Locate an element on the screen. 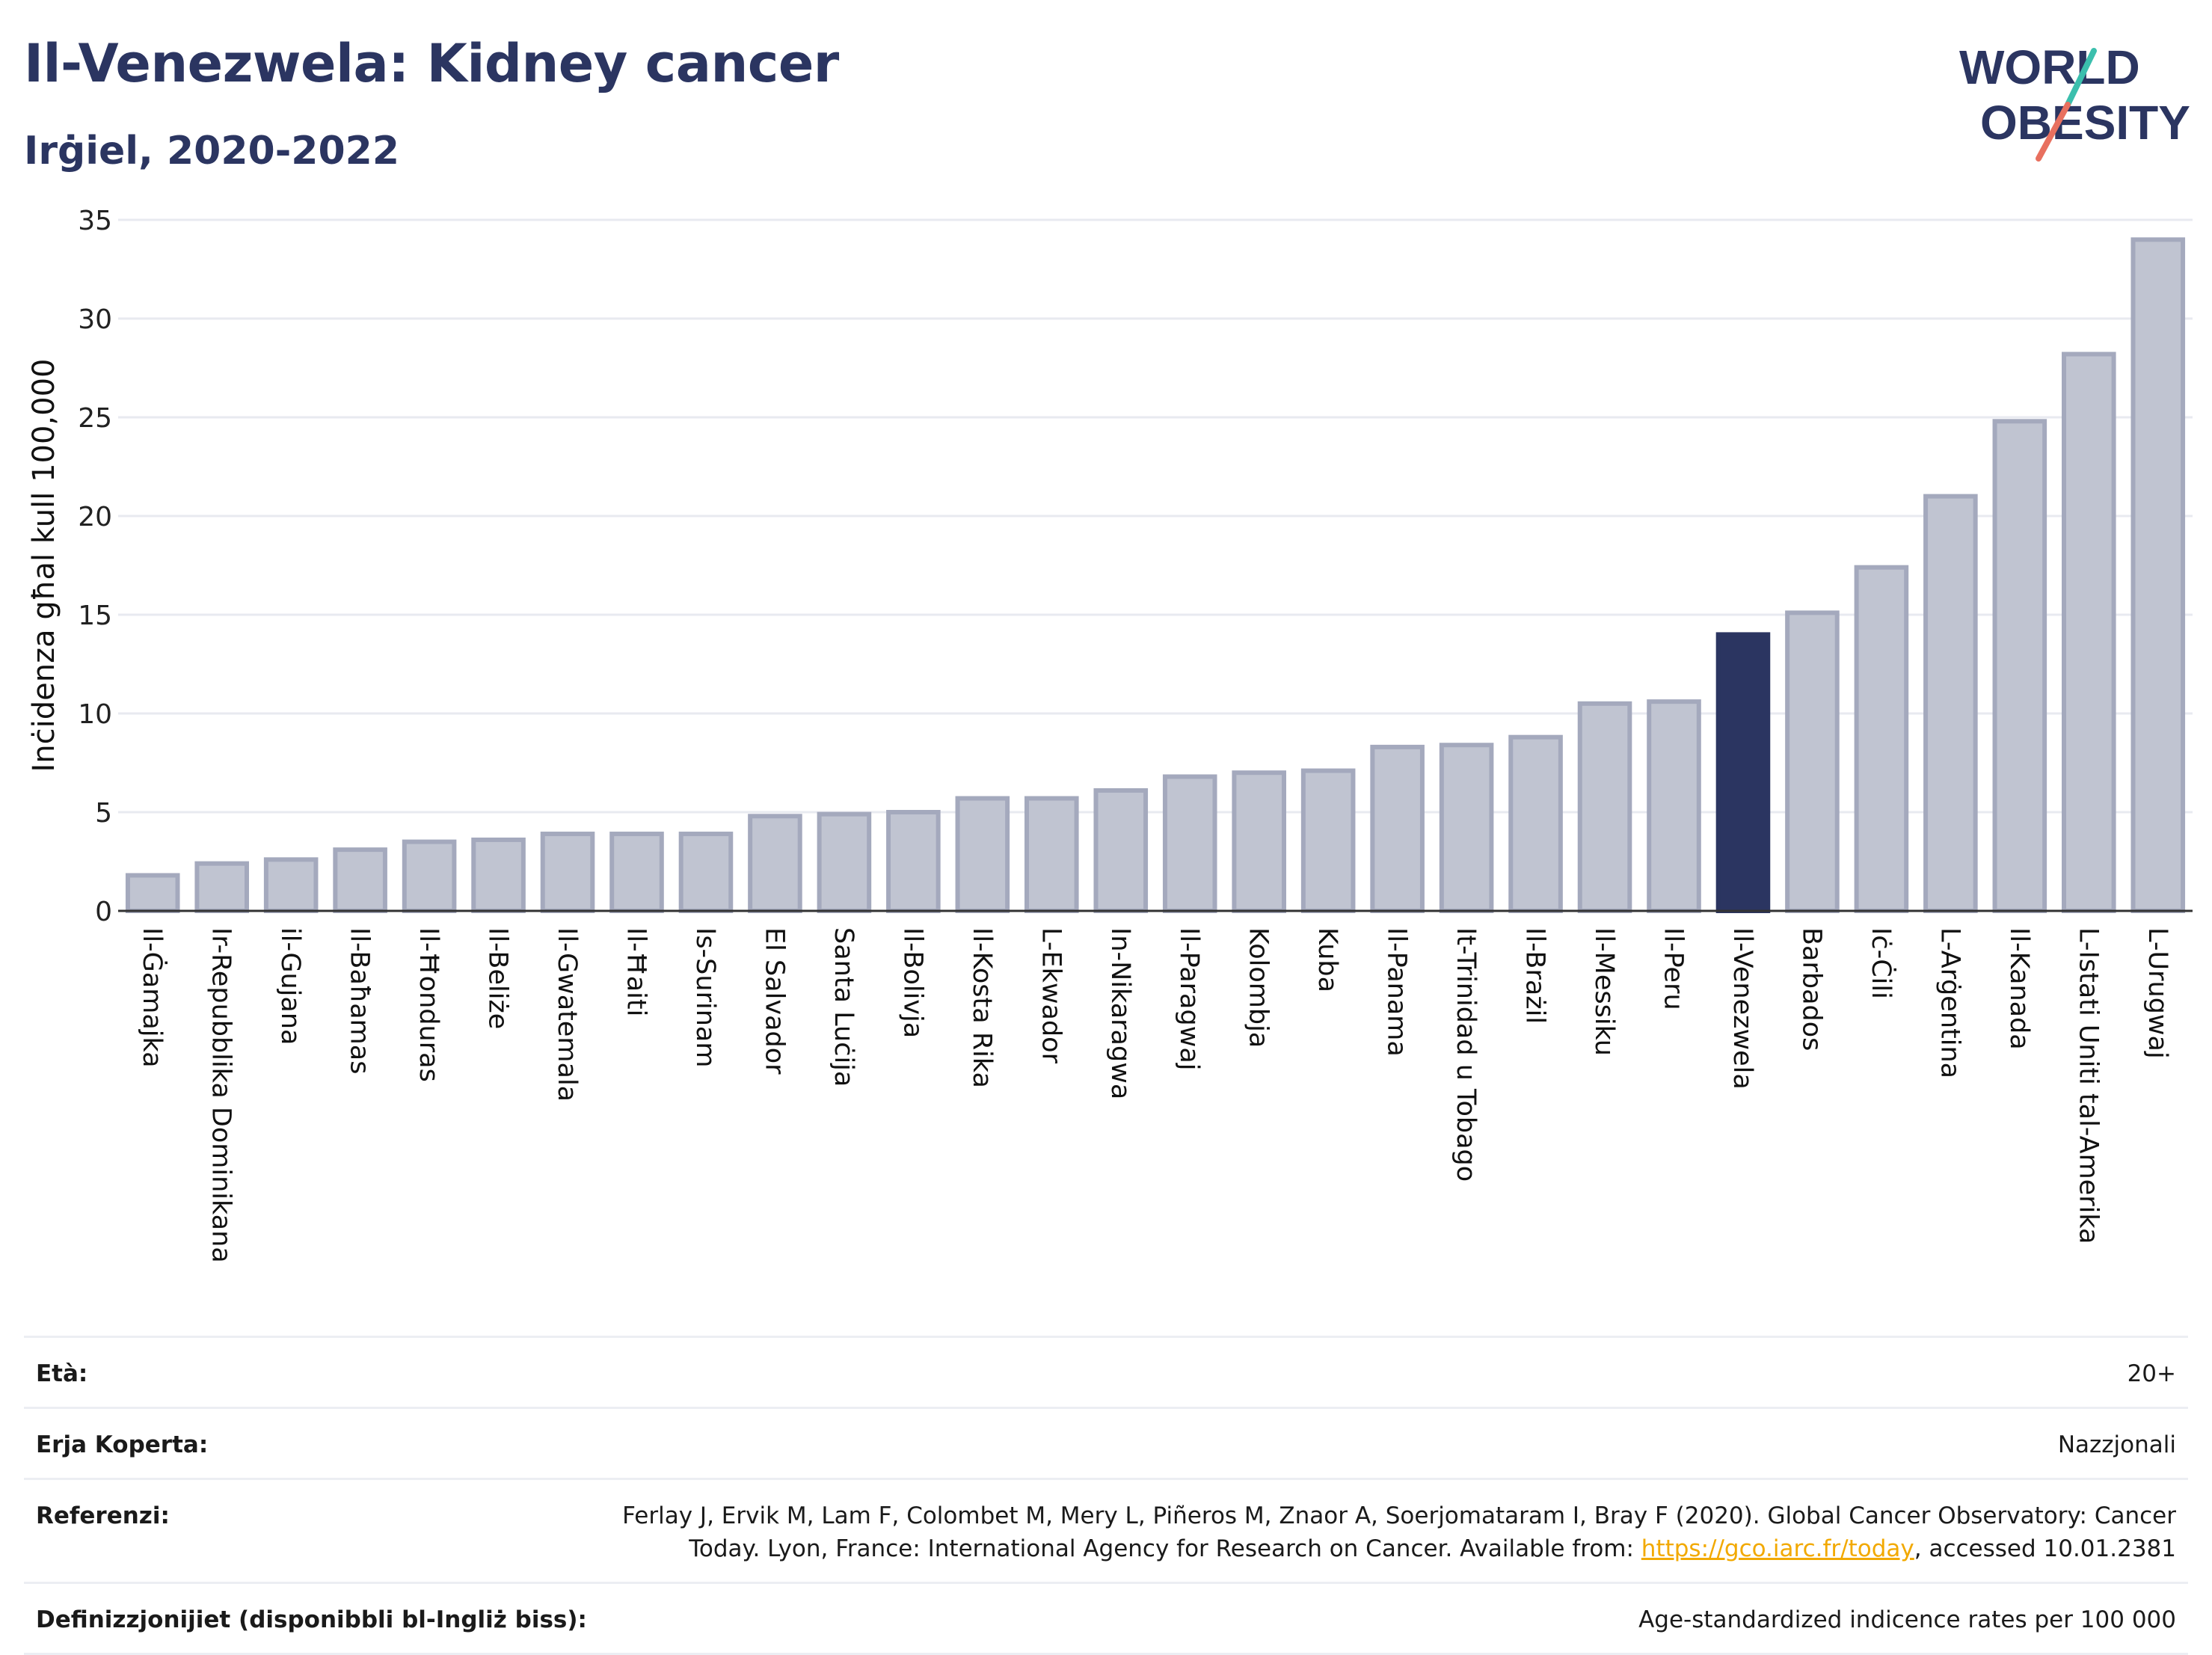  x-category-label: Santa Luċija is located at coordinates (843, 1007).